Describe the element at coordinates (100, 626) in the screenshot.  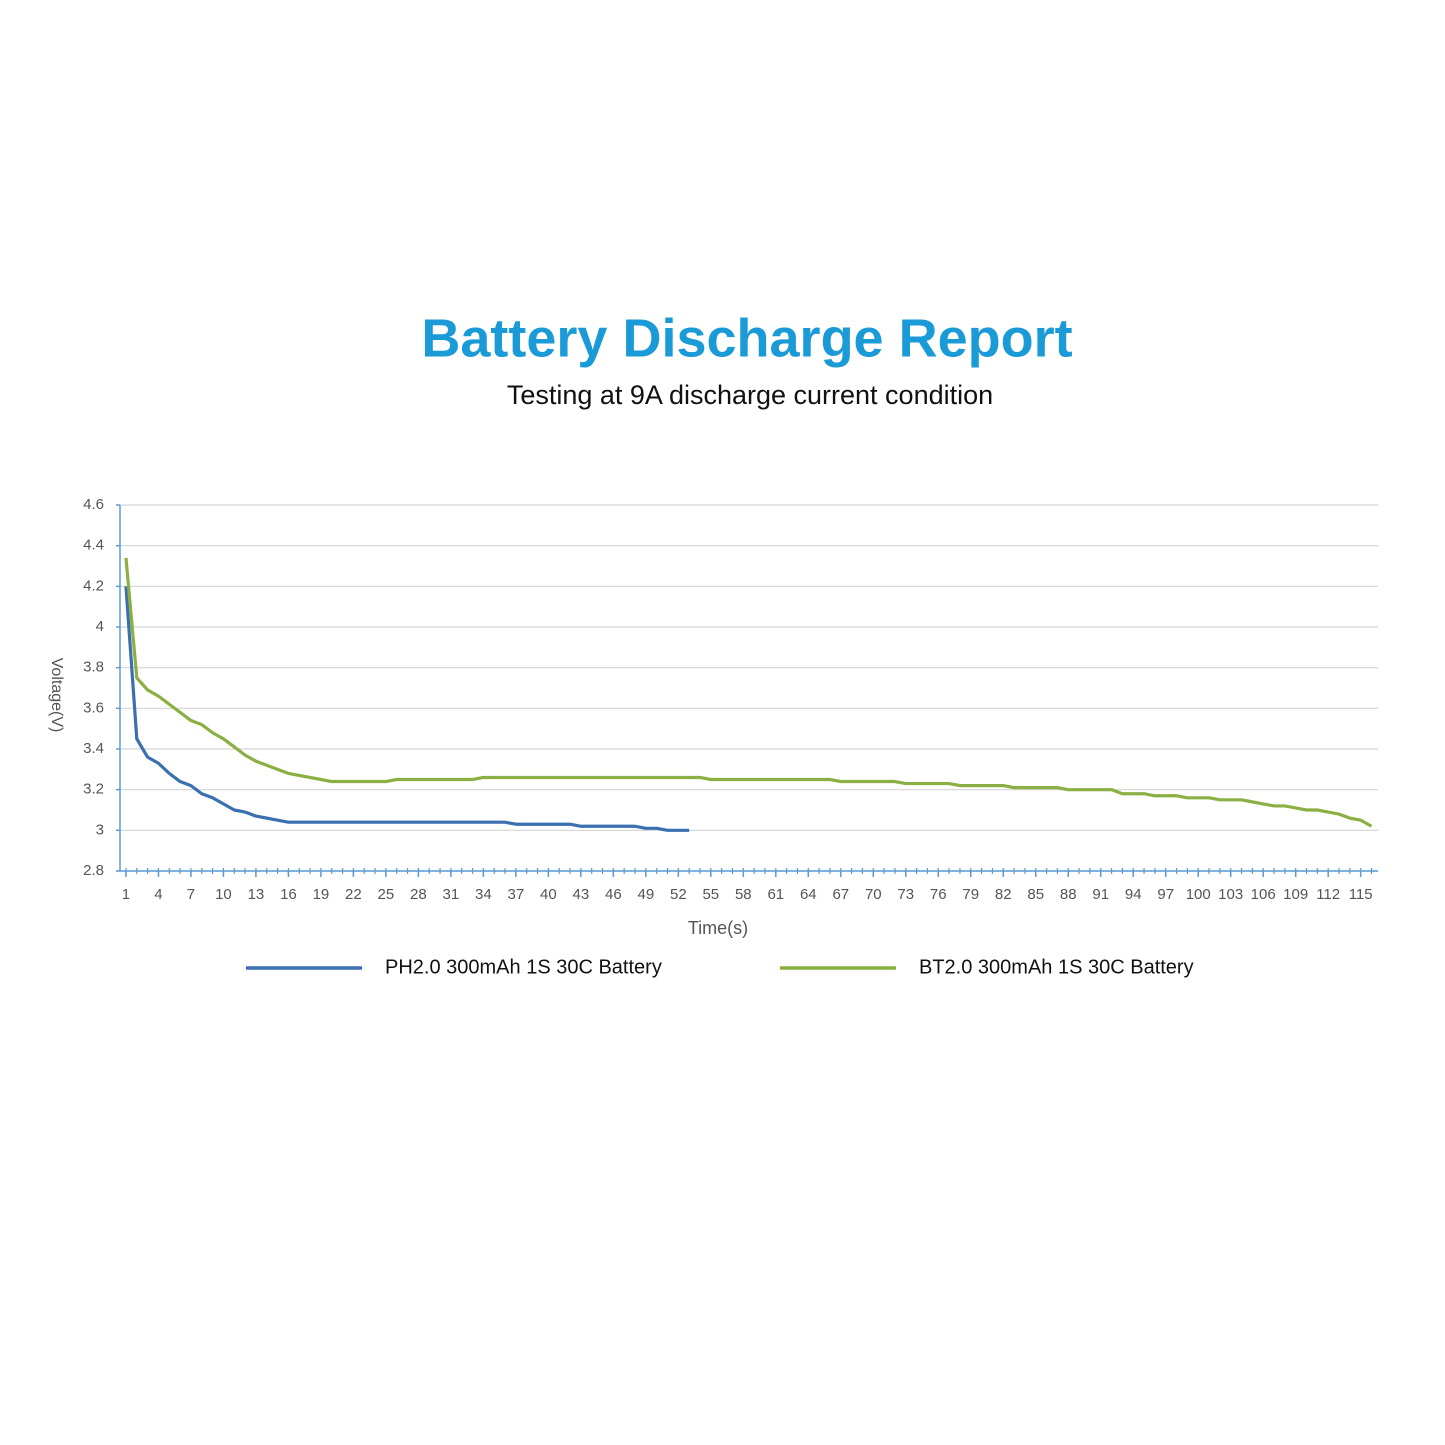
I see `y-tick-label: 4` at that location.